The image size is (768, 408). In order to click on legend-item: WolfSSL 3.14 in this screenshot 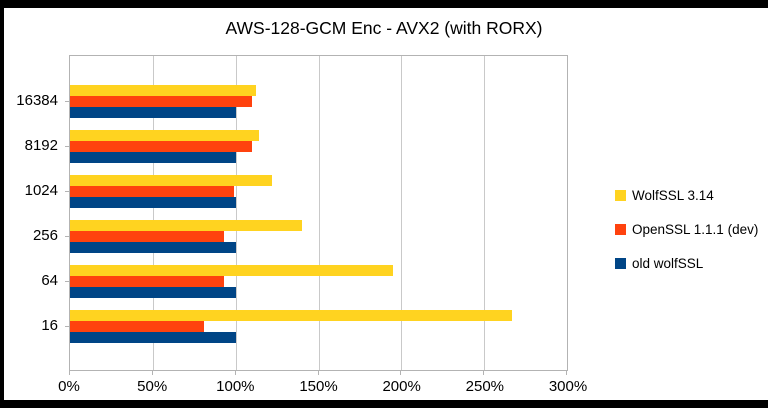, I will do `click(686, 195)`.